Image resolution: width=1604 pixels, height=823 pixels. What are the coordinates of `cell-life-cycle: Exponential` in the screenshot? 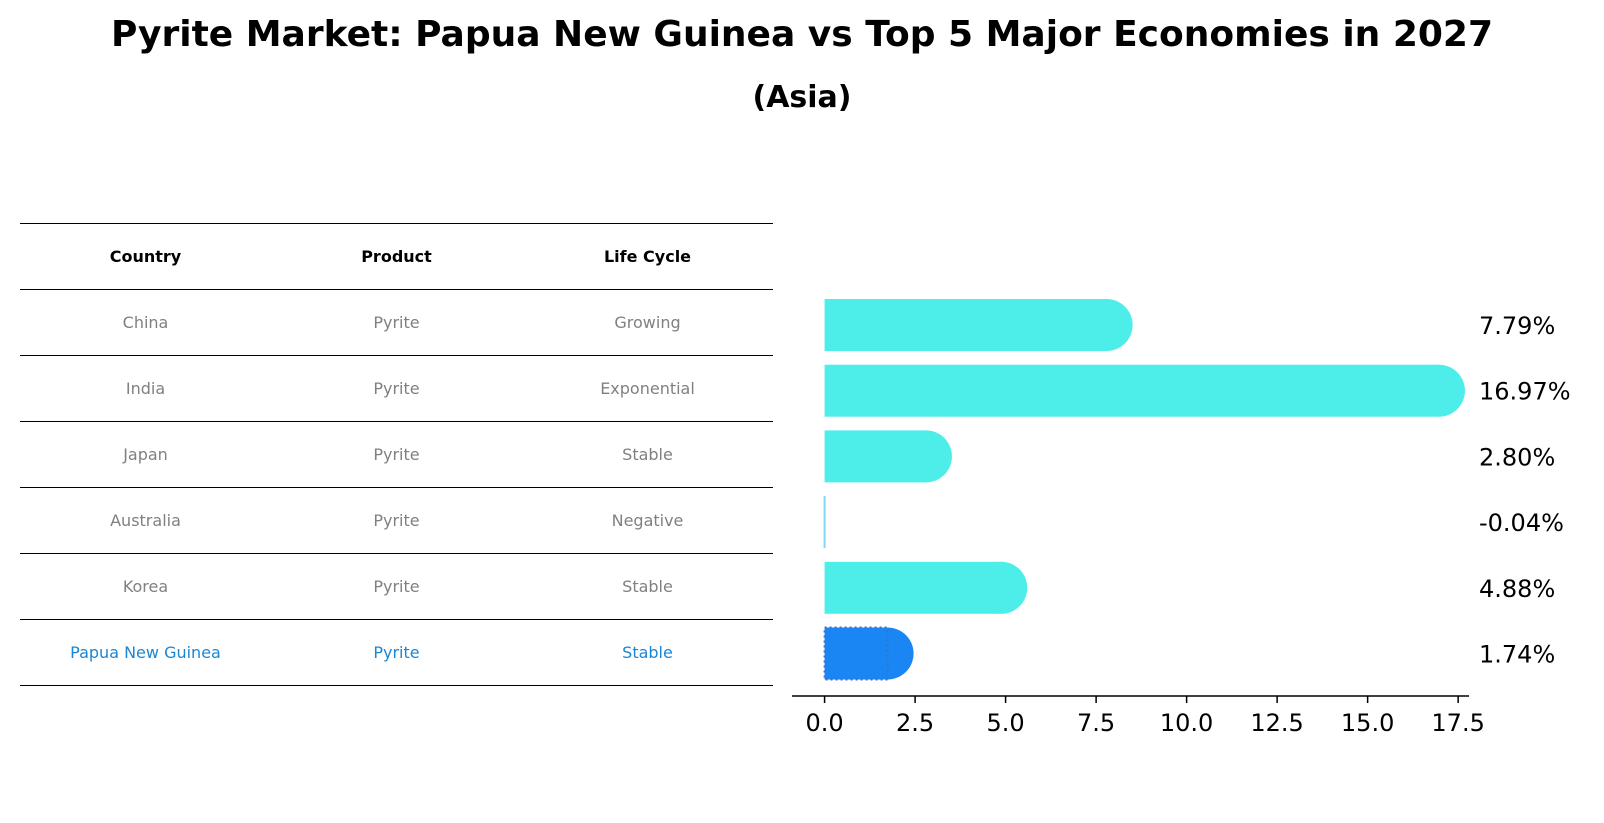 It's located at (647, 388).